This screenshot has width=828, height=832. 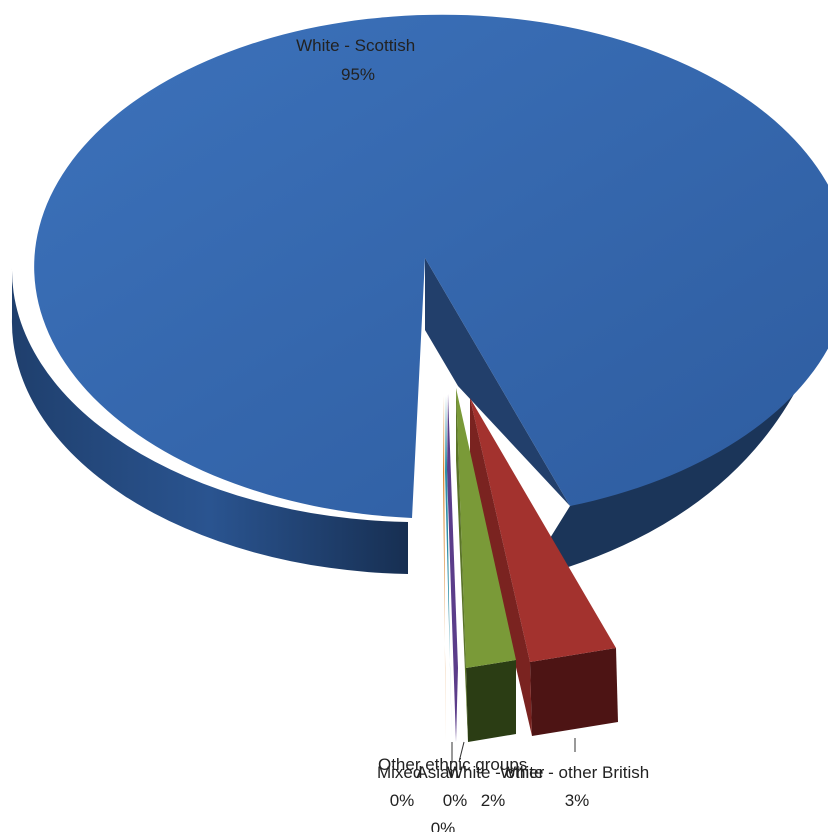 I want to click on label-other-ethnic-groups: Other ethnic groups 0%, so click(x=455, y=782).